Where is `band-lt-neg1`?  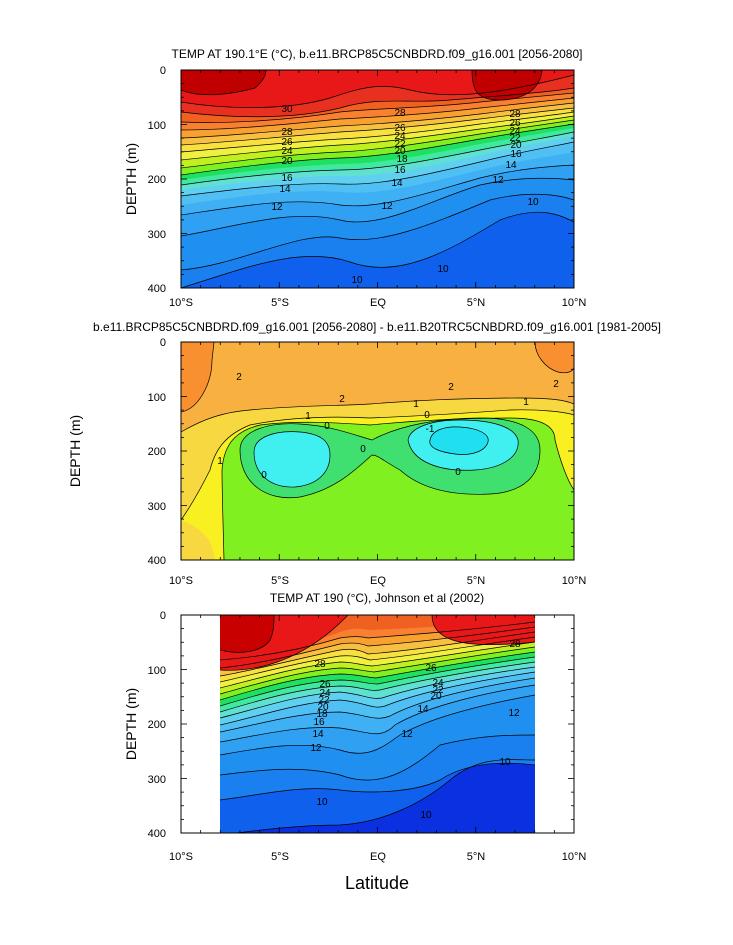 band-lt-neg1 is located at coordinates (292, 459).